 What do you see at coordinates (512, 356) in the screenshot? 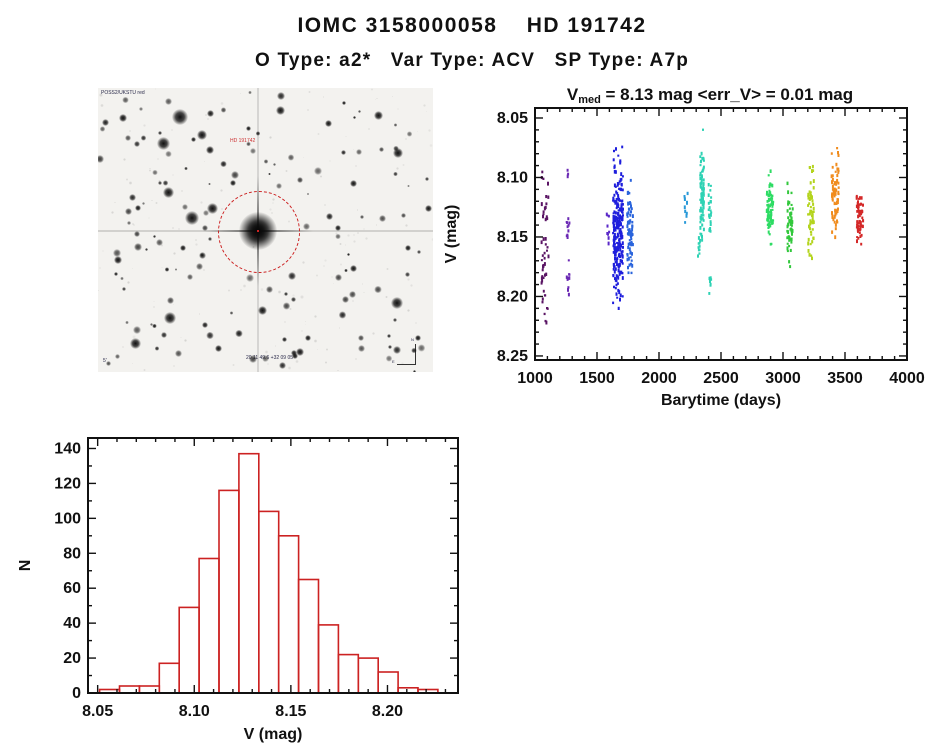
I see `y-tick-label: 8.25` at bounding box center [512, 356].